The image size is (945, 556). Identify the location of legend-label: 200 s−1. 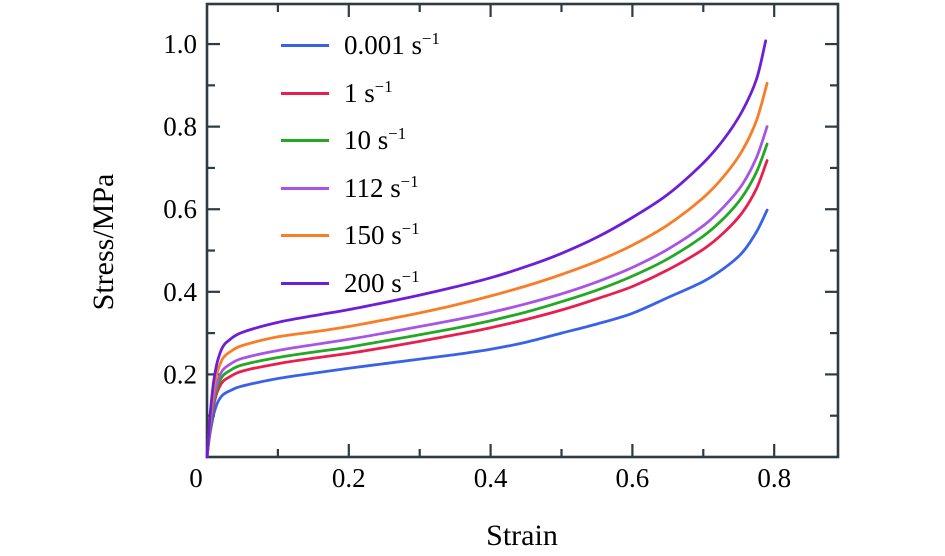
(382, 282).